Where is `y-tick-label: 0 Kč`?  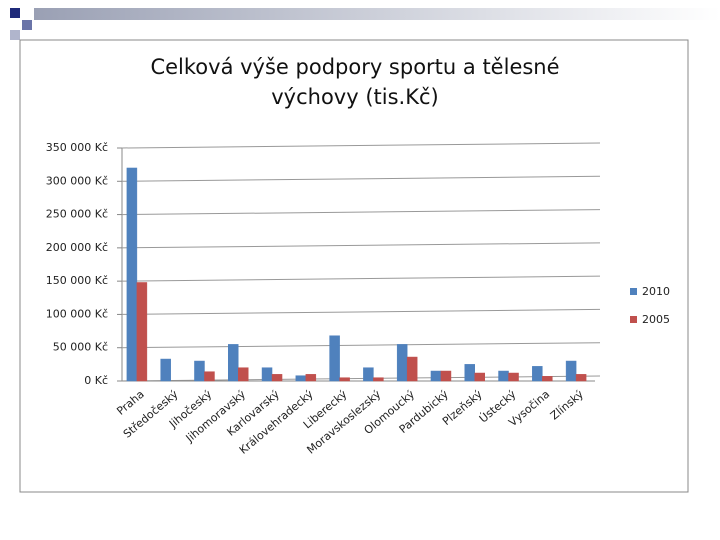
y-tick-label: 0 Kč is located at coordinates (96, 380).